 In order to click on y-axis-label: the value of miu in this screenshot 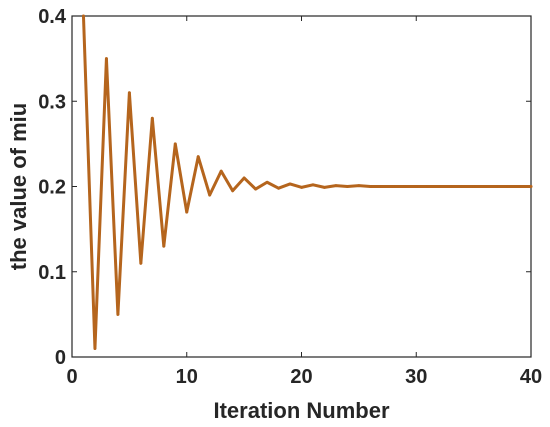, I will do `click(18, 186)`.